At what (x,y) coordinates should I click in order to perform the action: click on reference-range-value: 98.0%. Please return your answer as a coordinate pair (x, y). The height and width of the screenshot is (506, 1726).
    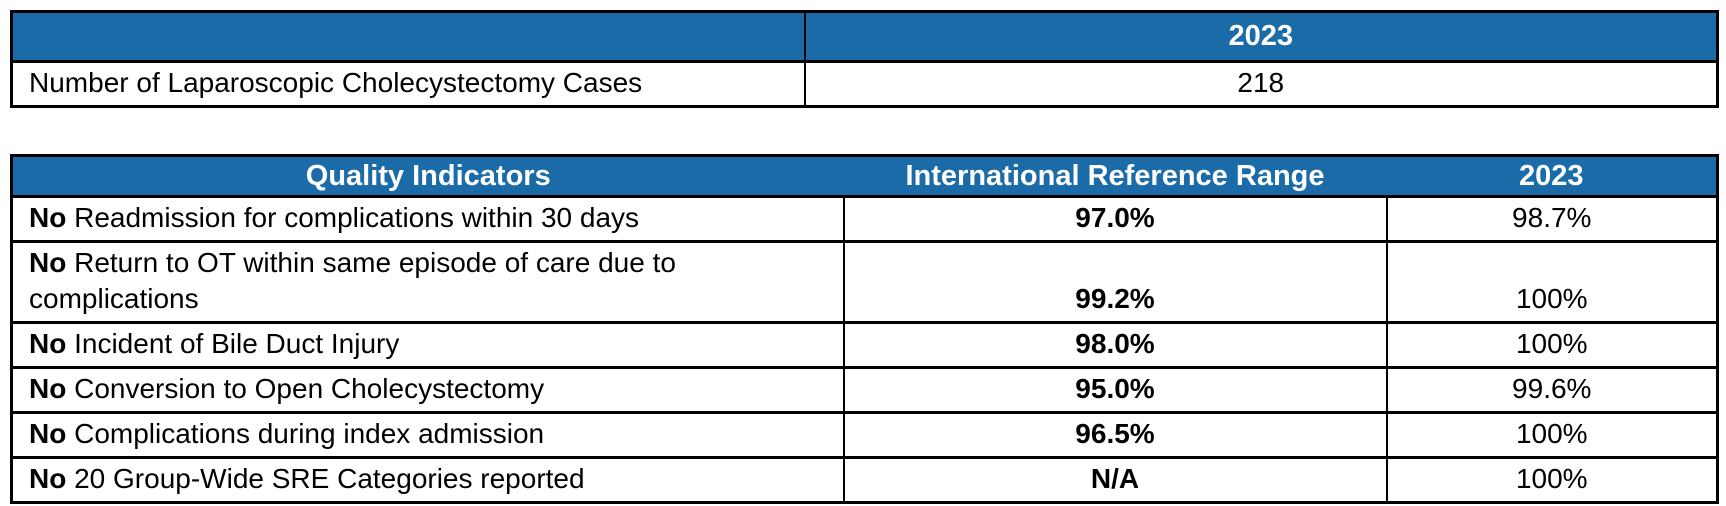
    Looking at the image, I should click on (1115, 345).